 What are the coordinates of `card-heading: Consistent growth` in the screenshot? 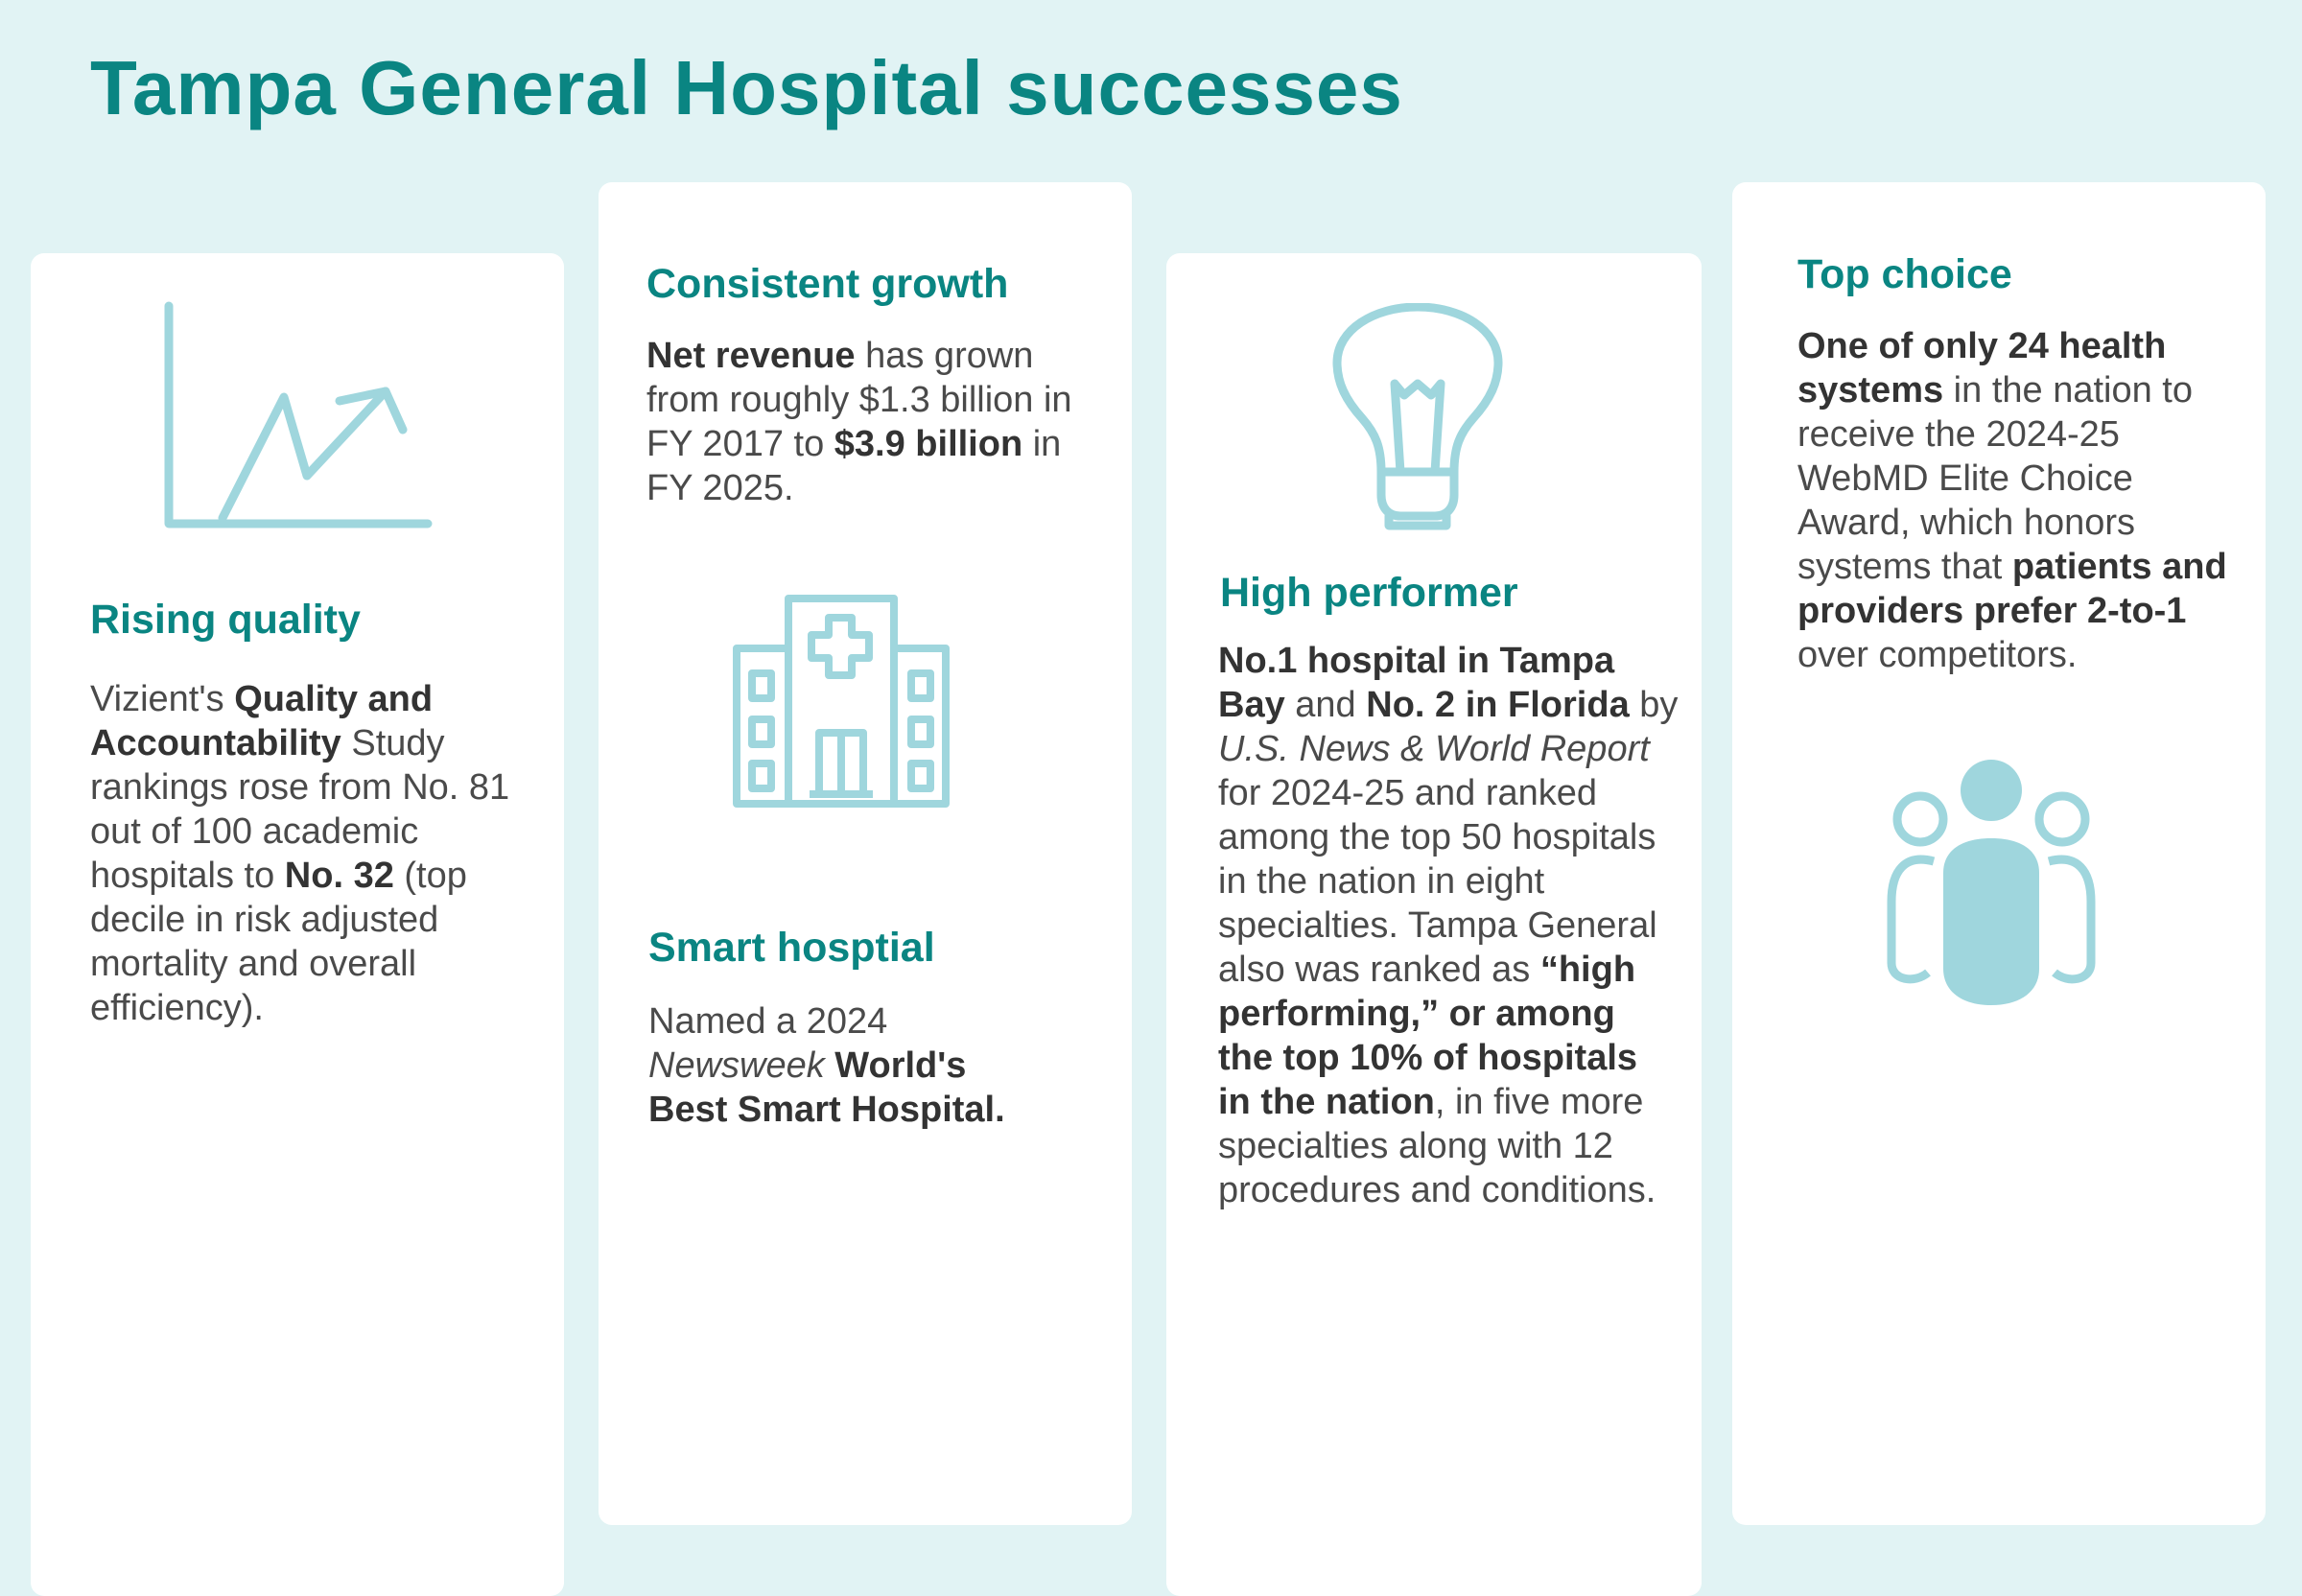 It's located at (827, 284).